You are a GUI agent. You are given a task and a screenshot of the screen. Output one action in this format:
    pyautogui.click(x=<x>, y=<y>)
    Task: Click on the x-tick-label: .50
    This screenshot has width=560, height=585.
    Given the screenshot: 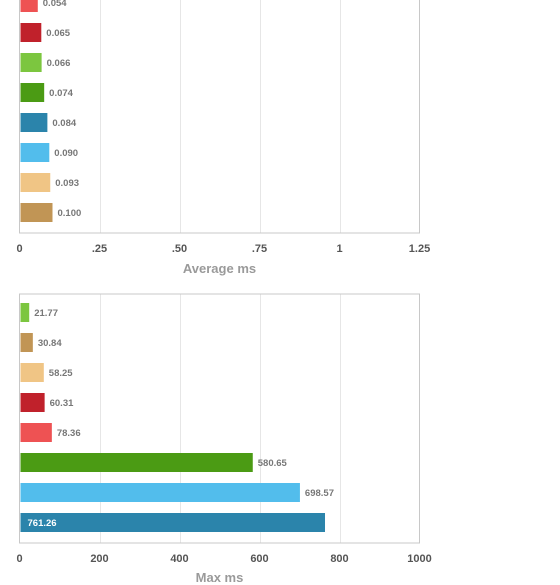 What is the action you would take?
    pyautogui.click(x=179, y=249)
    